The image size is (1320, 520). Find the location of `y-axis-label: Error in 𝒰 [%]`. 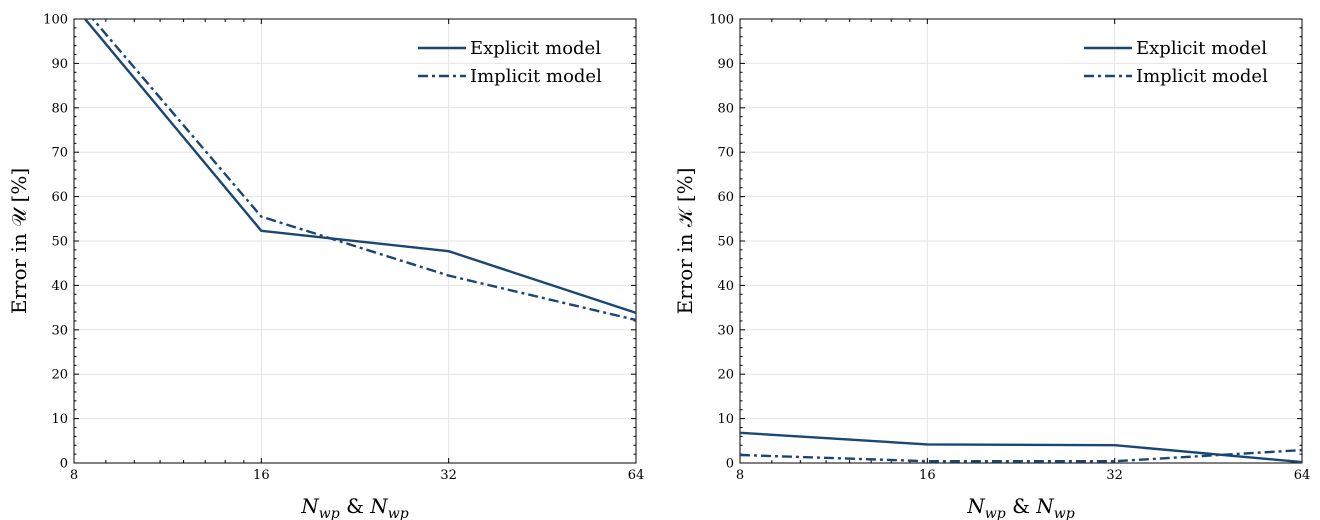

y-axis-label: Error in 𝒰 [%] is located at coordinates (19, 241).